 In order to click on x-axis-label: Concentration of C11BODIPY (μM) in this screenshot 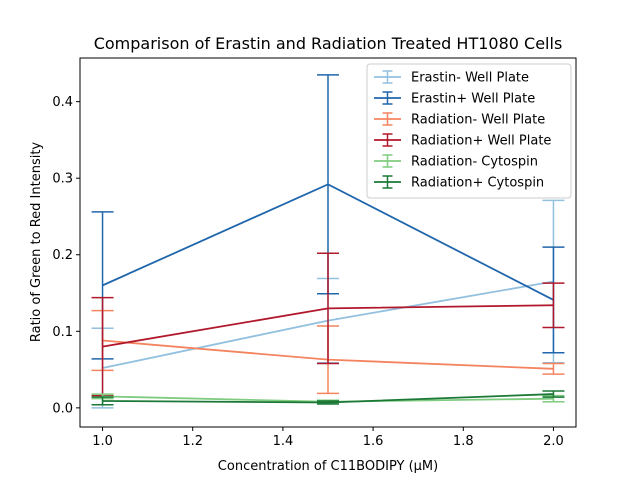, I will do `click(328, 466)`.